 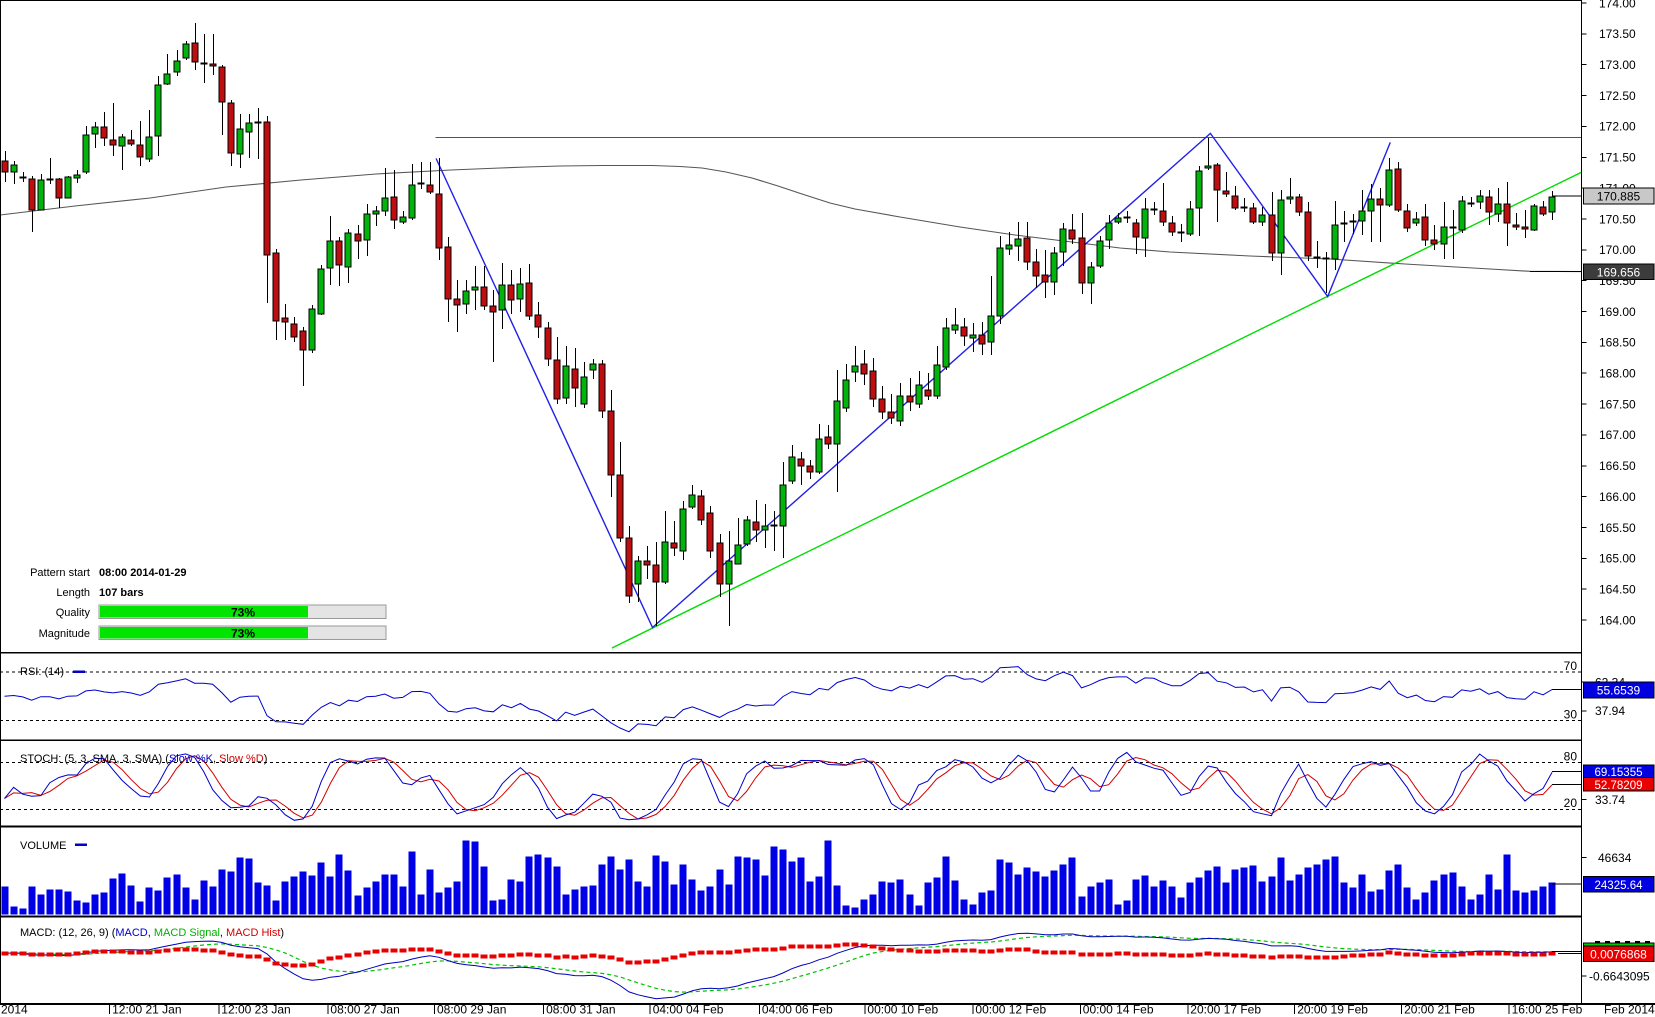 What do you see at coordinates (688, 1010) in the screenshot?
I see `svg-text: 04:00 04 Feb` at bounding box center [688, 1010].